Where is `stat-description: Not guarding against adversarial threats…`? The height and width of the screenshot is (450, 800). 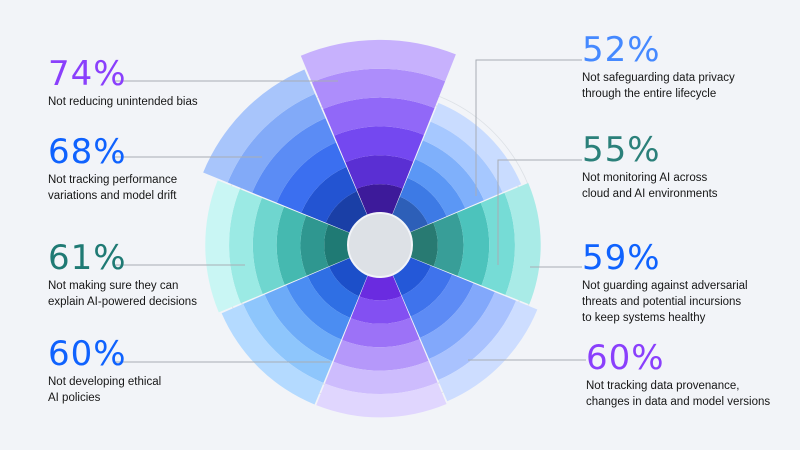 stat-description: Not guarding against adversarial threats… is located at coordinates (691, 302).